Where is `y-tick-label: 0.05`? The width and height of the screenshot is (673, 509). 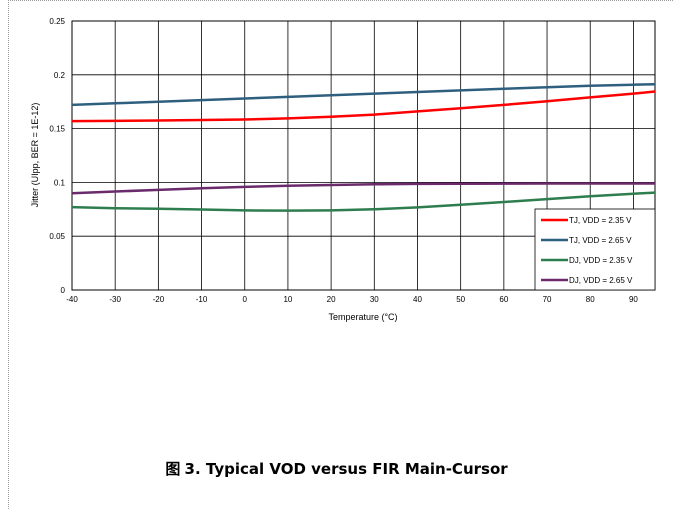 y-tick-label: 0.05 is located at coordinates (57, 236).